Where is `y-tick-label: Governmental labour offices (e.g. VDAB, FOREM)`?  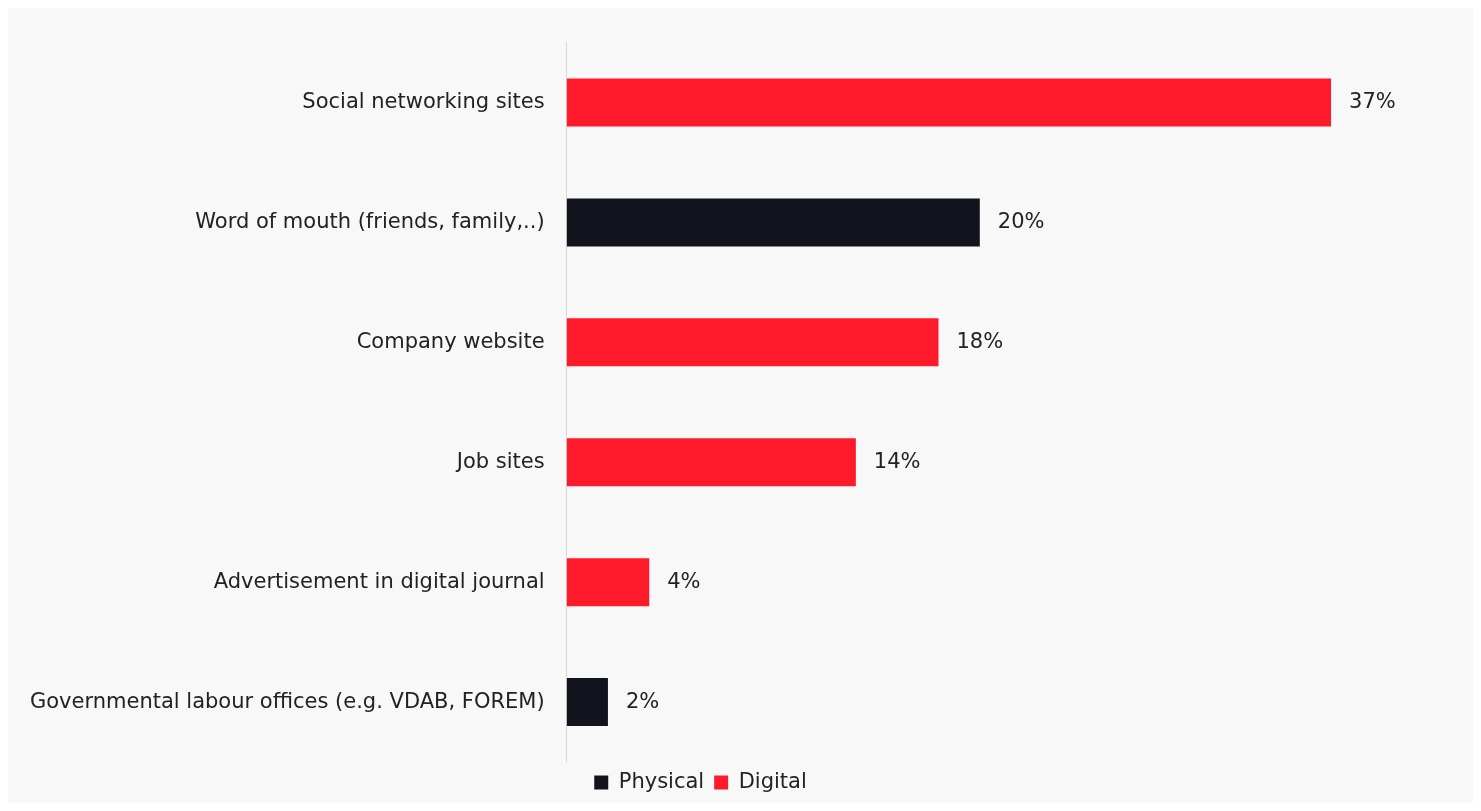
y-tick-label: Governmental labour offices (e.g. VDAB, FOREM) is located at coordinates (287, 700).